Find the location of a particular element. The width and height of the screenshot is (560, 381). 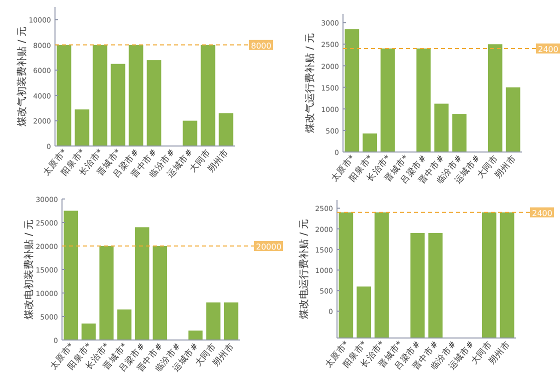

y-axis-title: 煤改电运行费补贴 / 元 is located at coordinates (304, 269).